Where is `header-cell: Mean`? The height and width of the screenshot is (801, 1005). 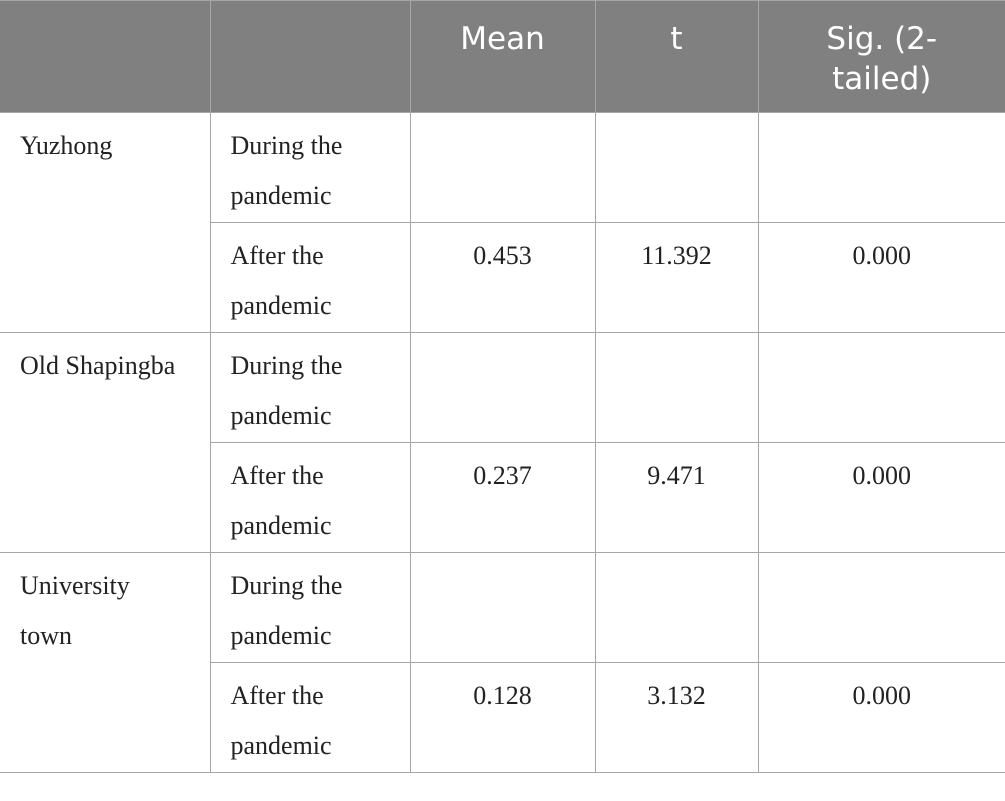
header-cell: Mean is located at coordinates (502, 56).